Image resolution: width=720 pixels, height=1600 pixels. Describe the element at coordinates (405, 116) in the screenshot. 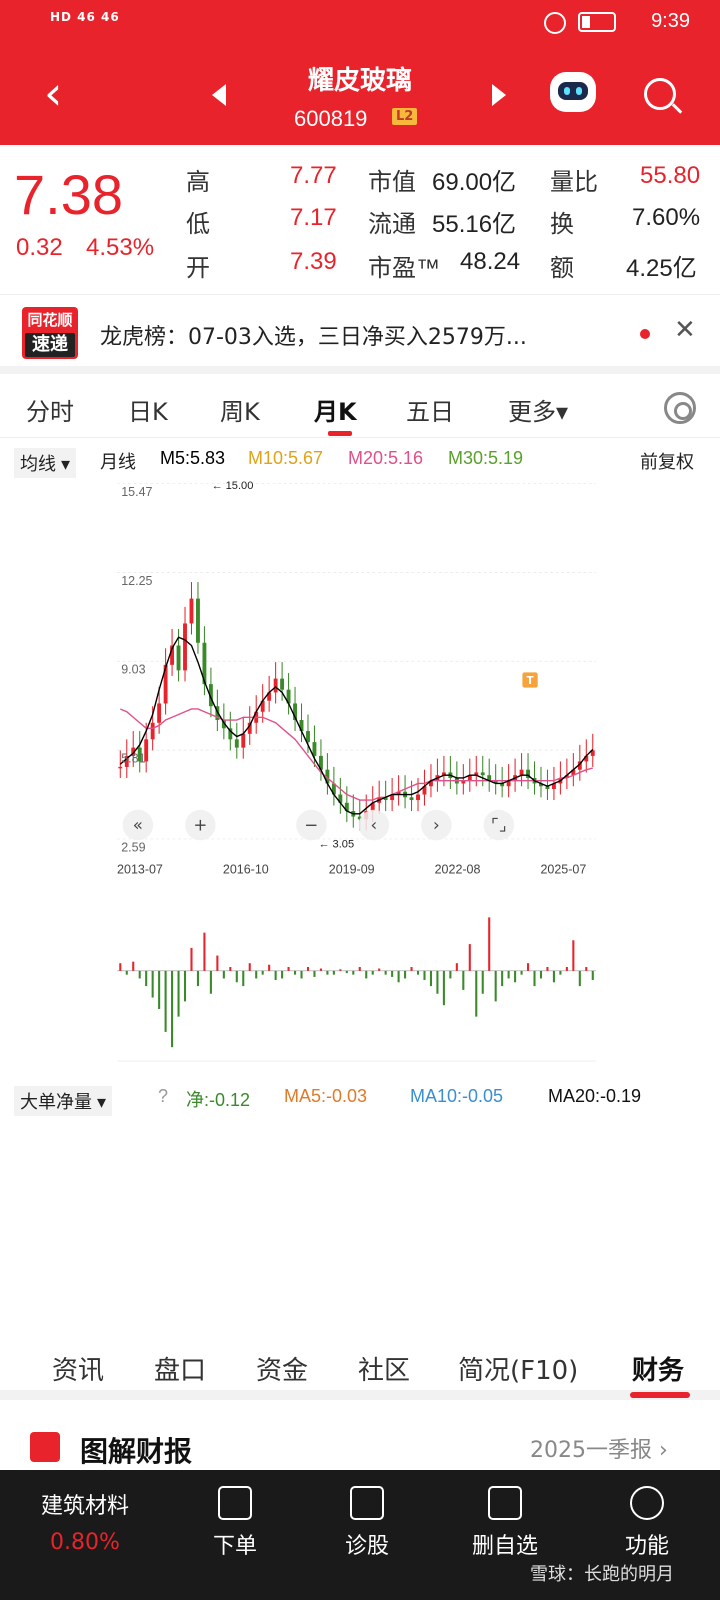

I see `level-badge: L2` at that location.